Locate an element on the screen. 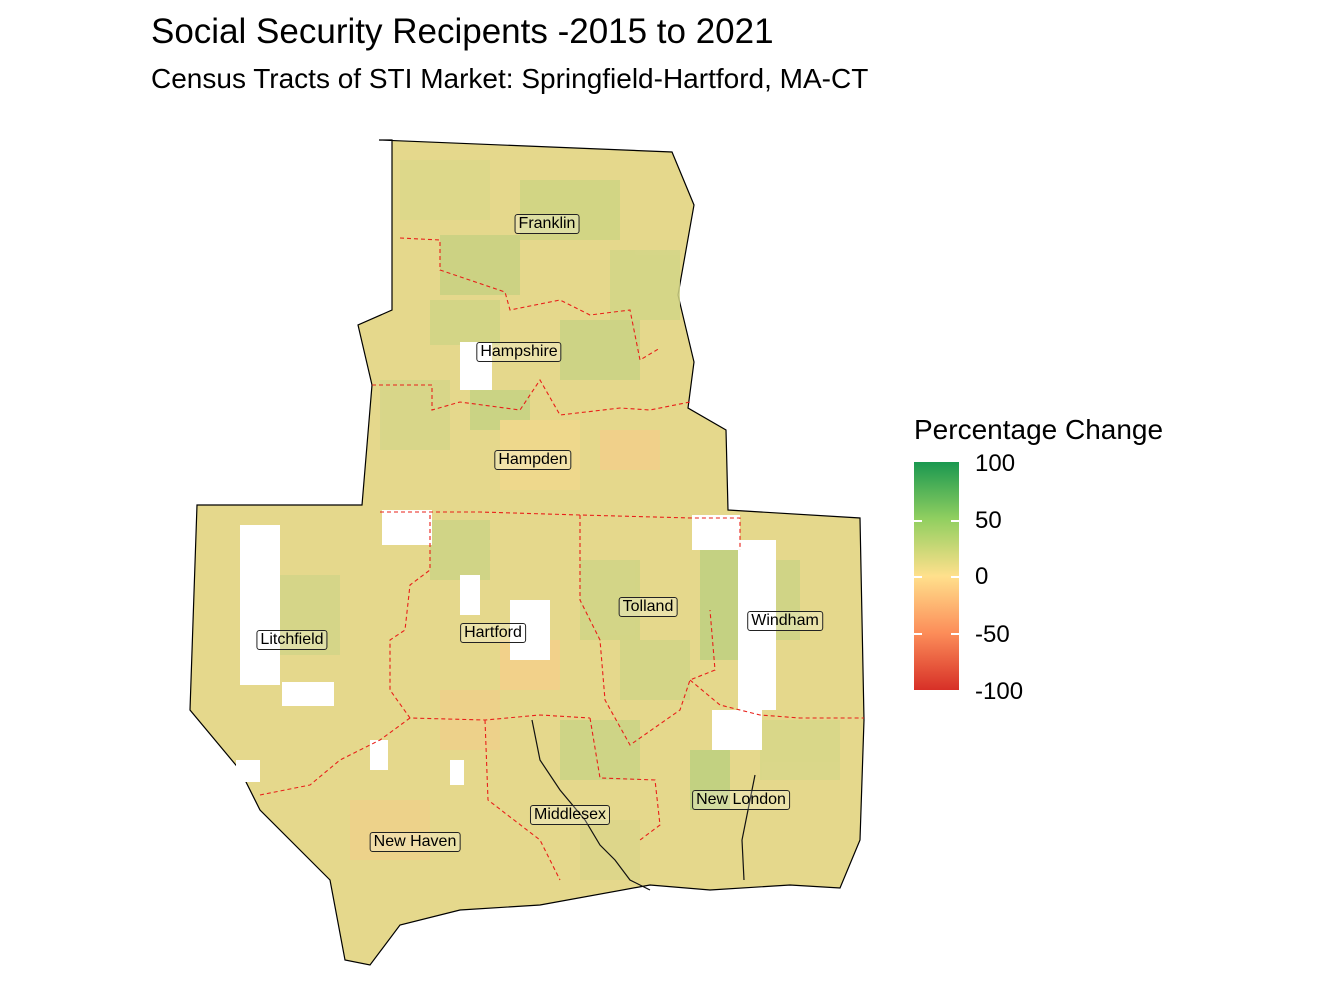  county-label-hampden: Hampden is located at coordinates (533, 460).